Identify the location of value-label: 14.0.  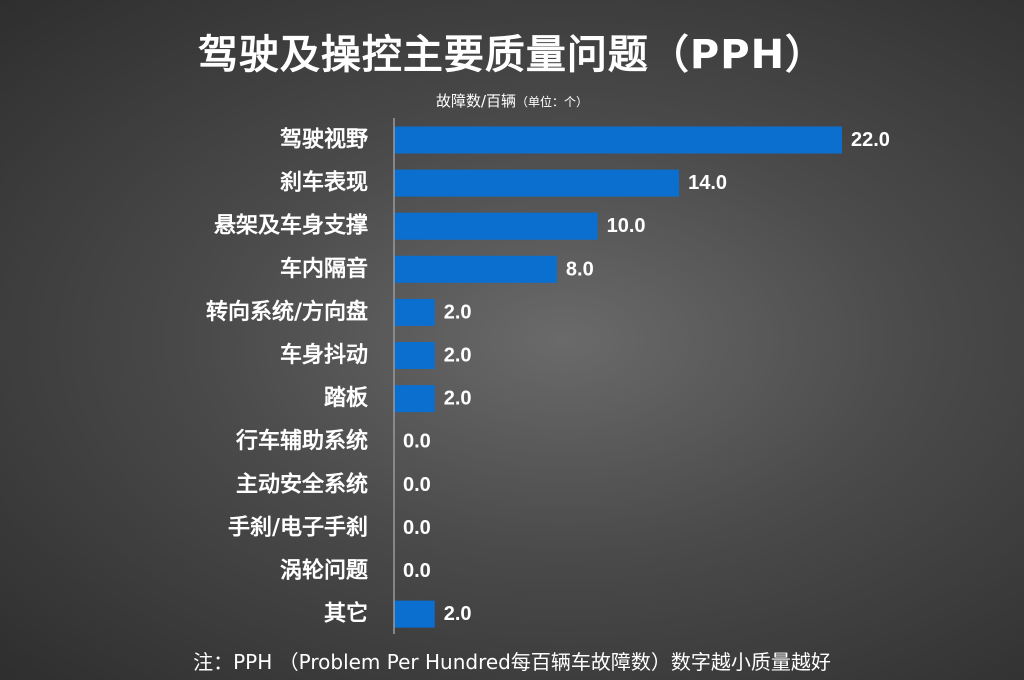
(707, 183).